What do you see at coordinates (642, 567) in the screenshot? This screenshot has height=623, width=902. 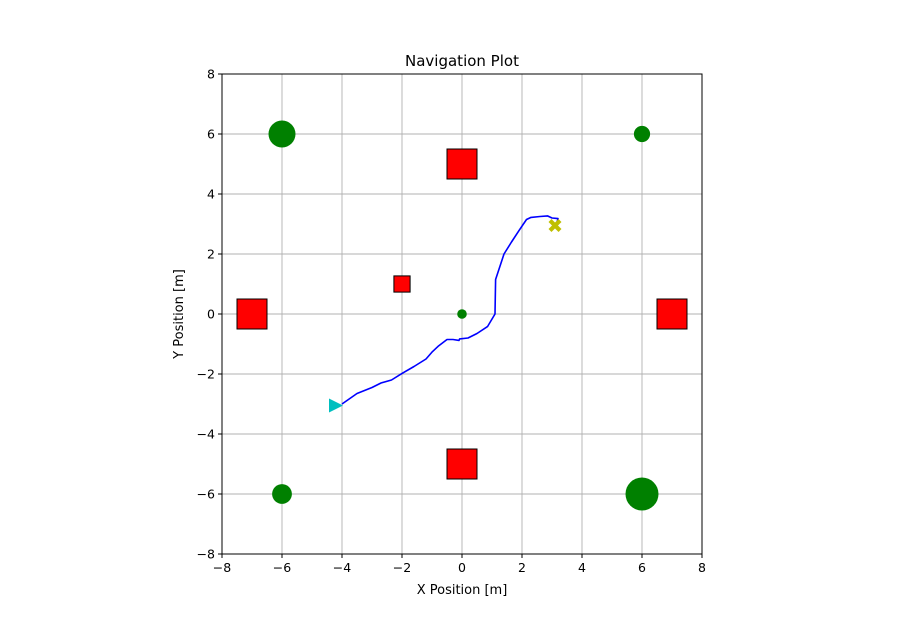 I see `x-tick-label: 6` at bounding box center [642, 567].